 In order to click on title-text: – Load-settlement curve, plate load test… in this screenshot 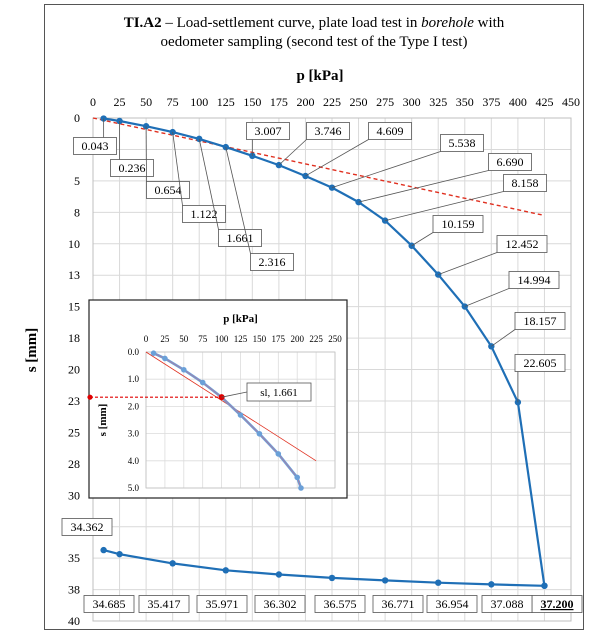, I will do `click(291, 23)`.